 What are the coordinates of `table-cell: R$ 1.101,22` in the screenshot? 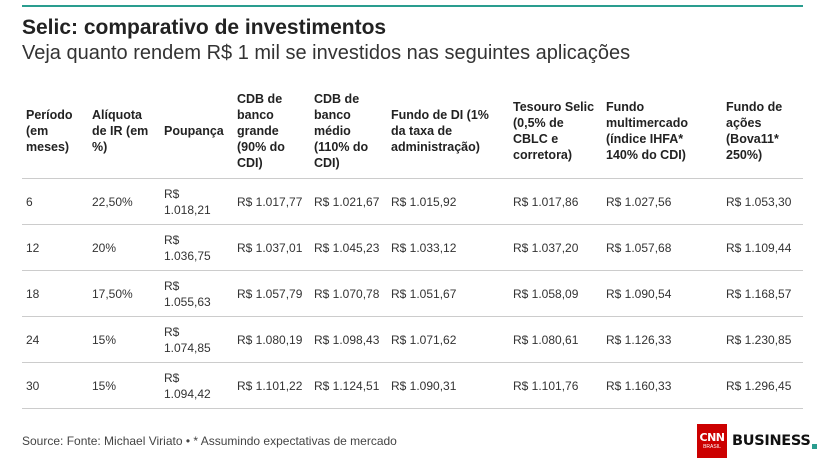 It's located at (271, 385).